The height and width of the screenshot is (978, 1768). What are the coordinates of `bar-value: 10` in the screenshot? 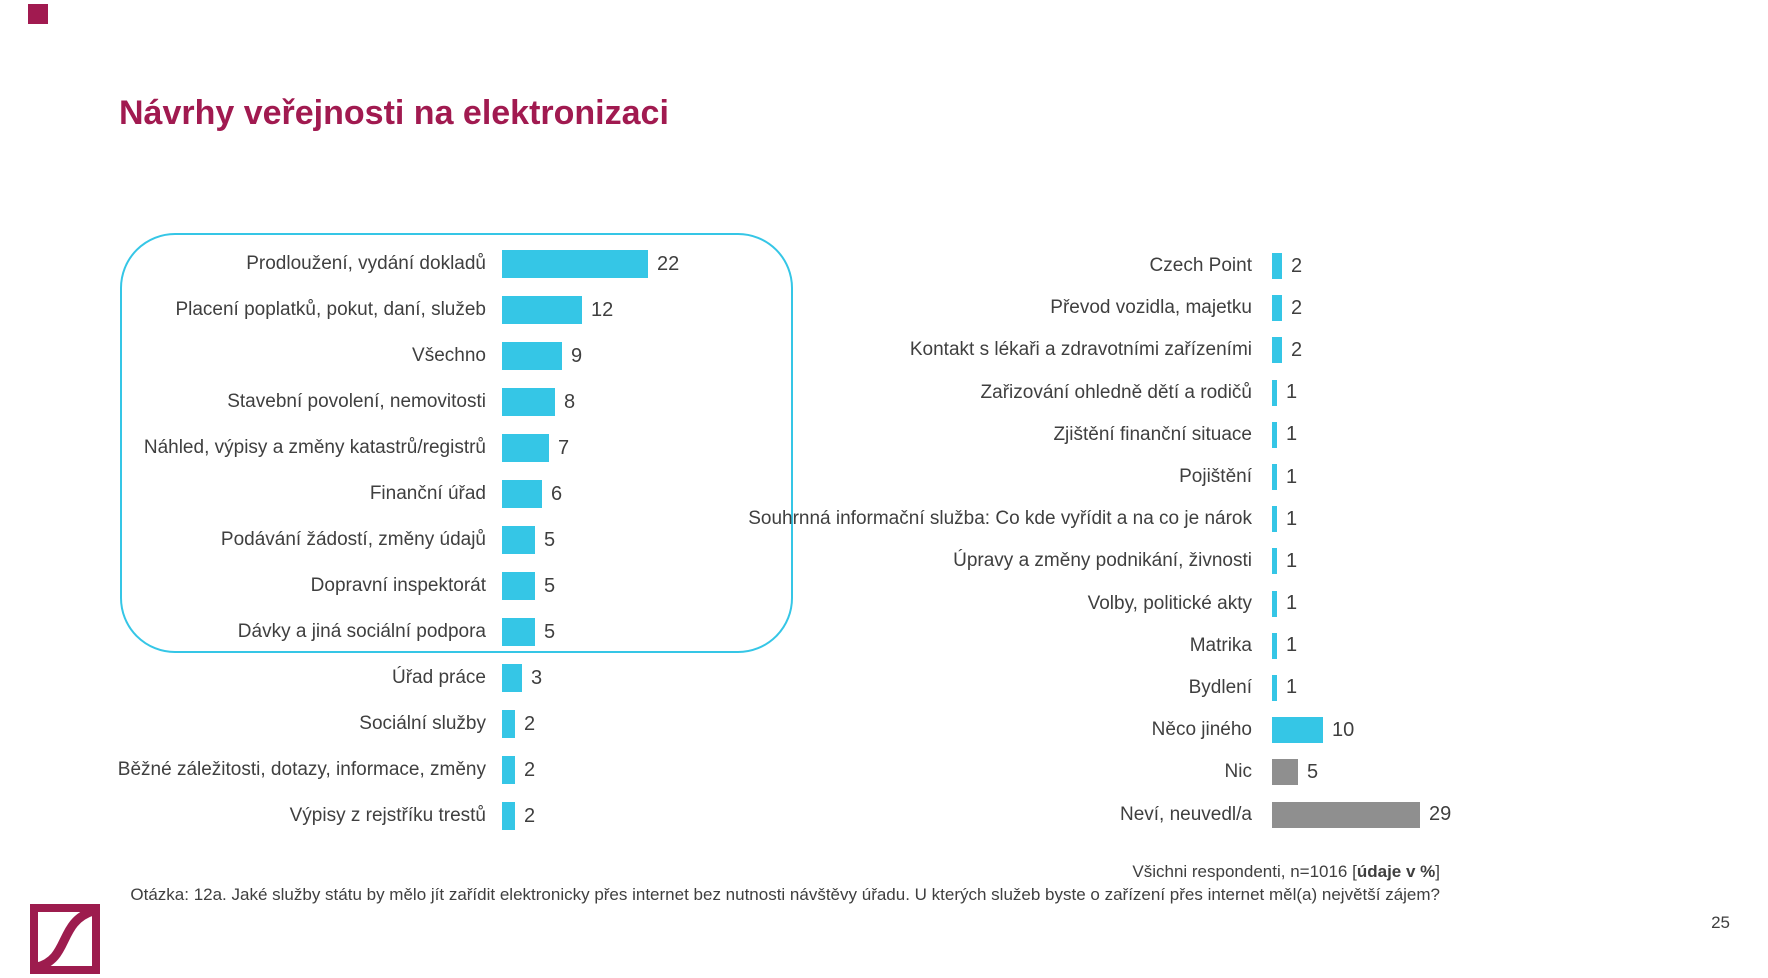 It's located at (1343, 729).